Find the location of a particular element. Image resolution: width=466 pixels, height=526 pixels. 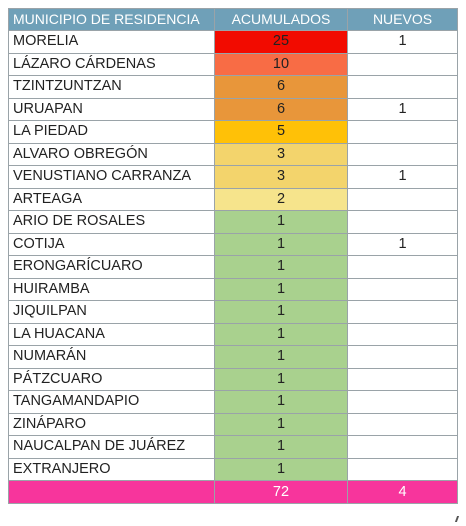

municipio-cell: PÁTZCUARO is located at coordinates (111, 379).